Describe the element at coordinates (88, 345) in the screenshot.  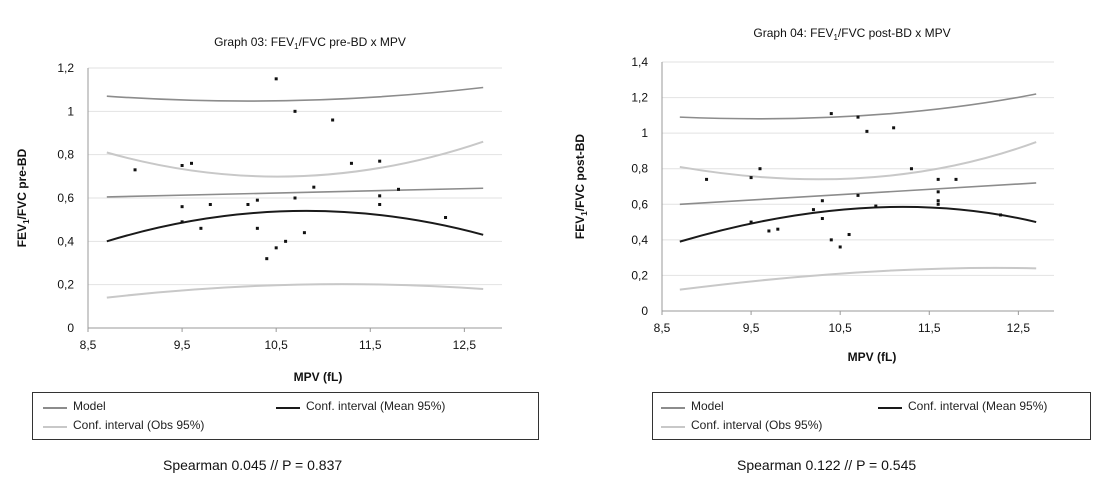
I see `x-tick-label: 8,5` at that location.